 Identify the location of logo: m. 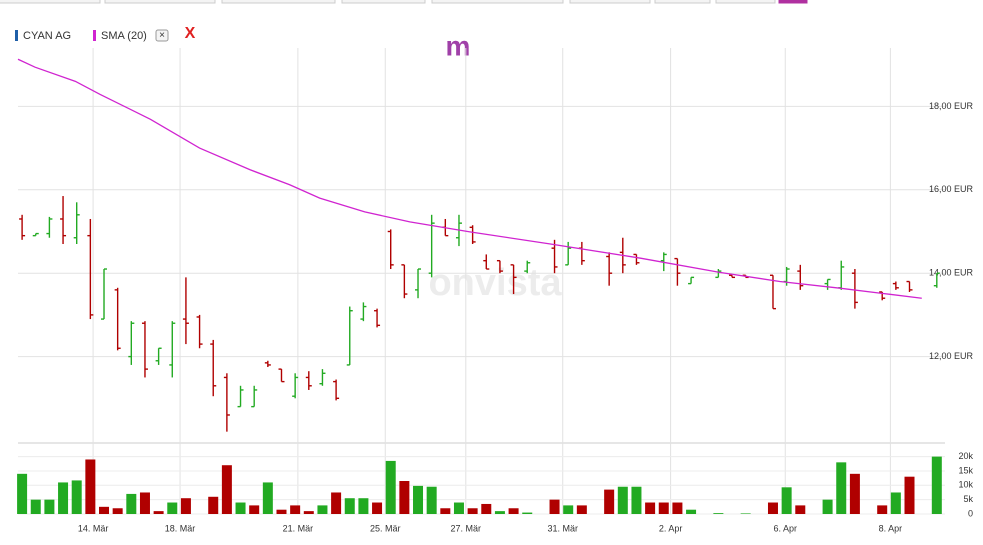
(458, 45).